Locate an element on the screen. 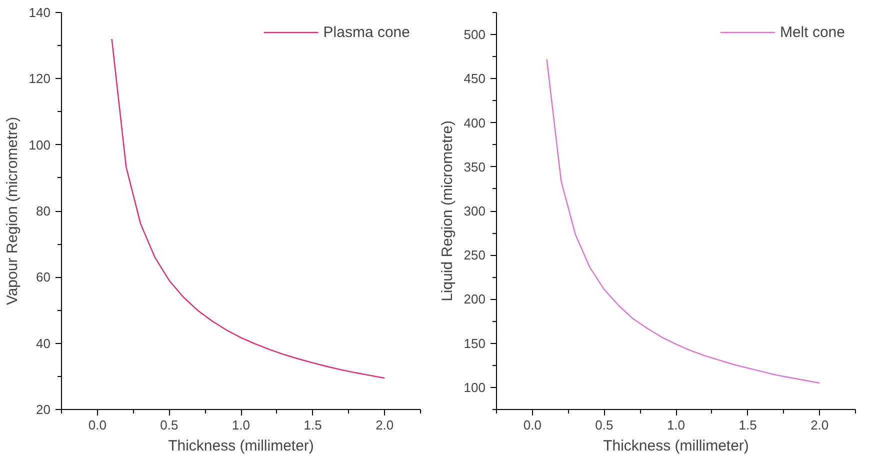 Image resolution: width=870 pixels, height=457 pixels. y-tick-label: 450 is located at coordinates (475, 78).